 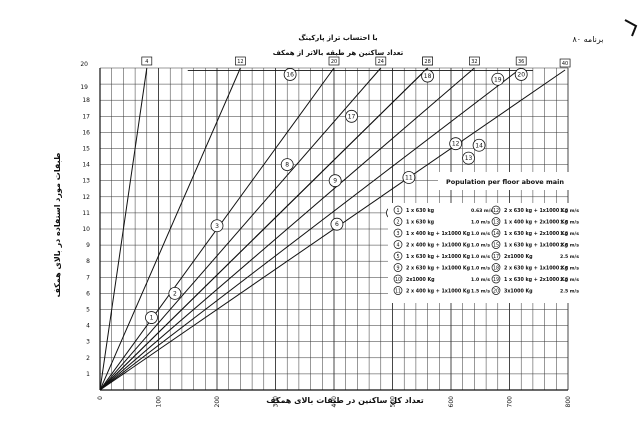 What do you see at coordinates (84, 64) in the screenshot?
I see `y-tick-label-top: 20` at bounding box center [84, 64].